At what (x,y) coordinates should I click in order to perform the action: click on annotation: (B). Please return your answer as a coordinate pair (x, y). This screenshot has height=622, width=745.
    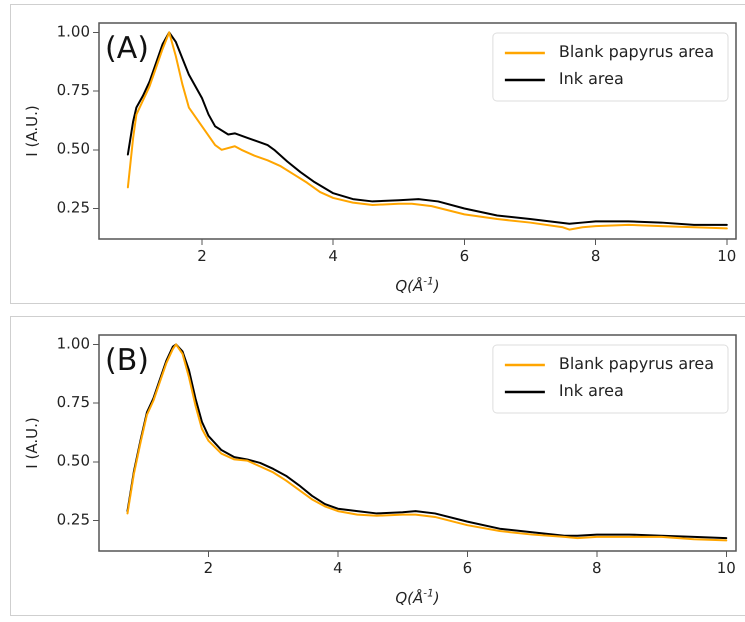
    Looking at the image, I should click on (127, 360).